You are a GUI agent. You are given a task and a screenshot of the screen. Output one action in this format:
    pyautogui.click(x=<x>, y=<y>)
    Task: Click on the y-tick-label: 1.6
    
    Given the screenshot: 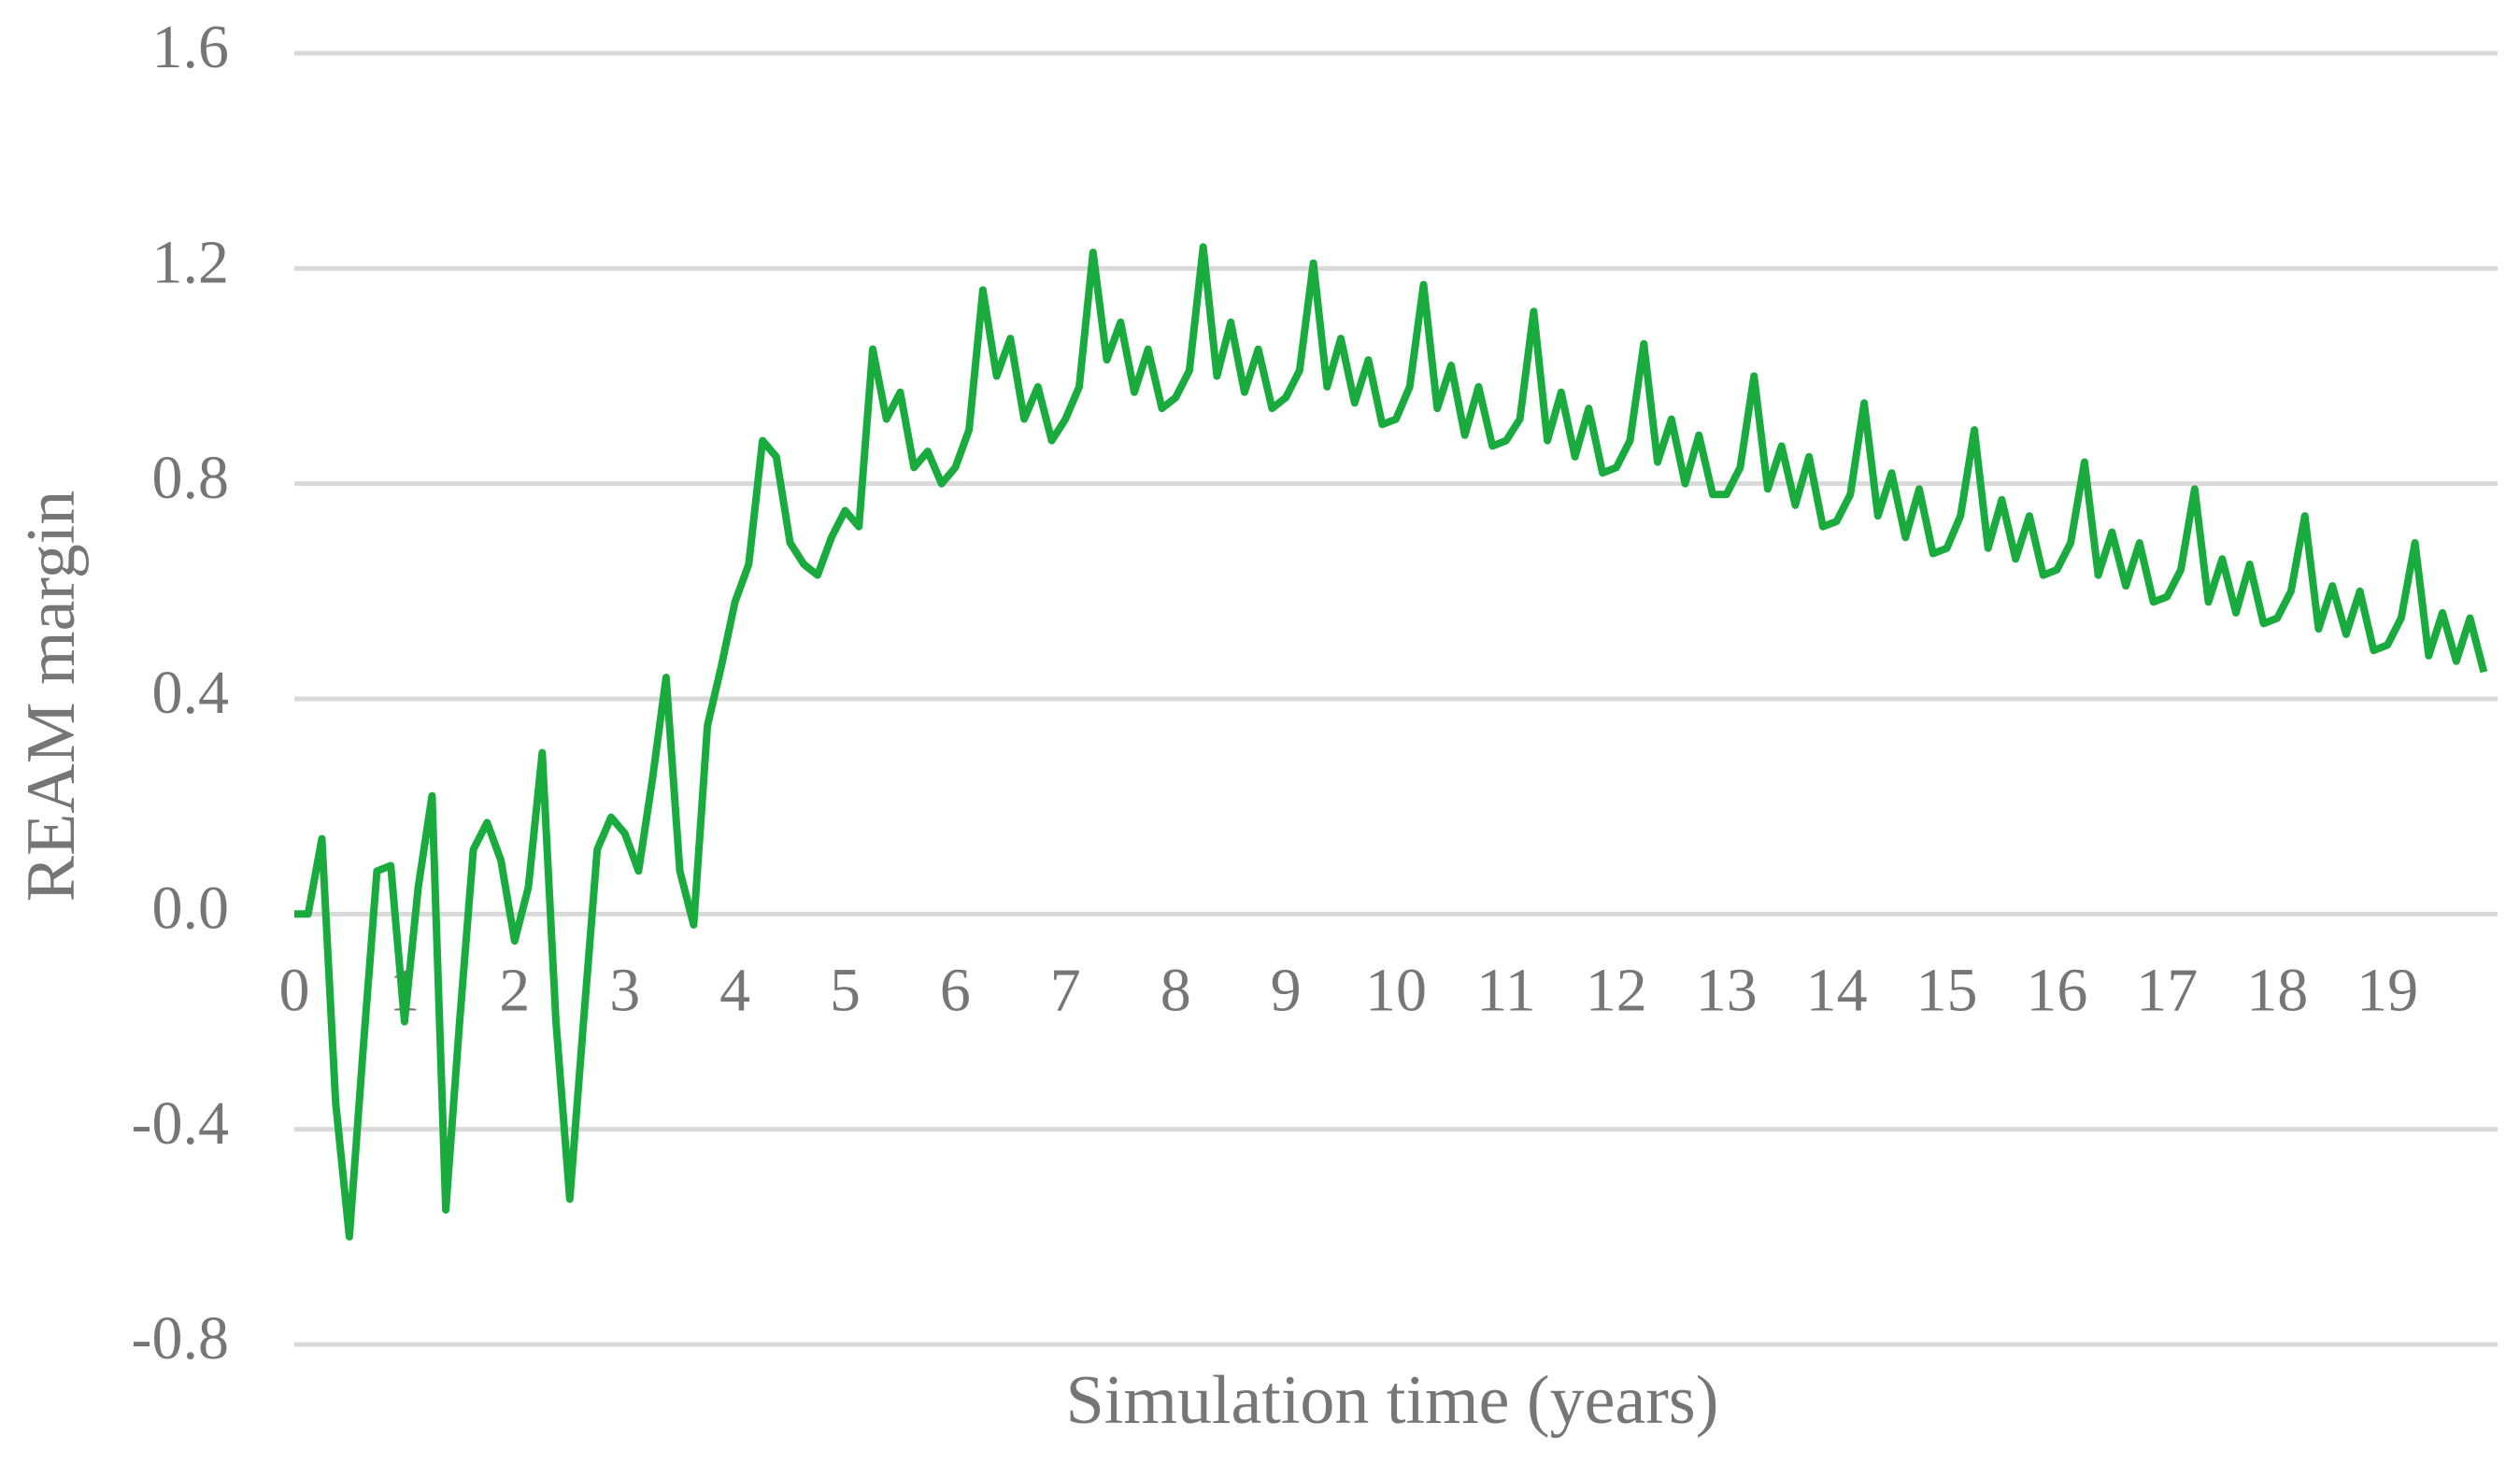 What is the action you would take?
    pyautogui.click(x=191, y=47)
    